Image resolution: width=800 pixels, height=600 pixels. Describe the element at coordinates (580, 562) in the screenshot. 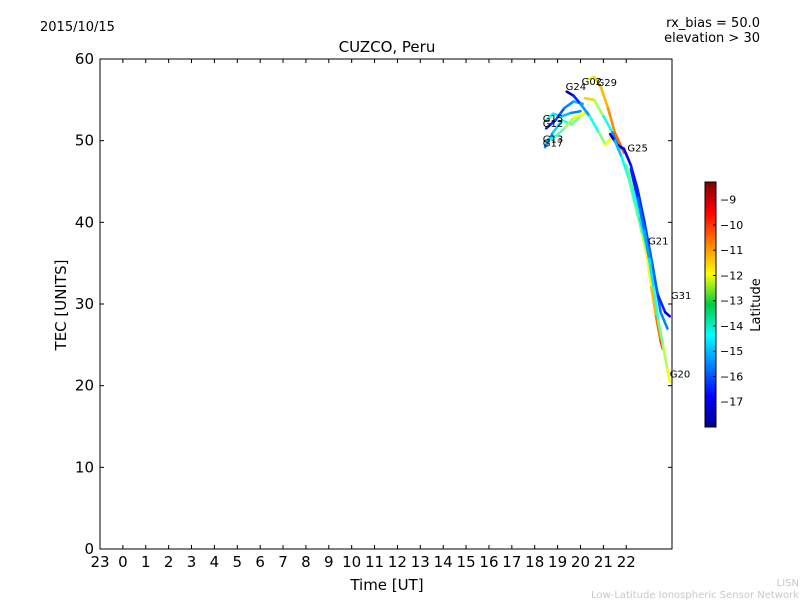

I see `x-tick-label: 20` at that location.